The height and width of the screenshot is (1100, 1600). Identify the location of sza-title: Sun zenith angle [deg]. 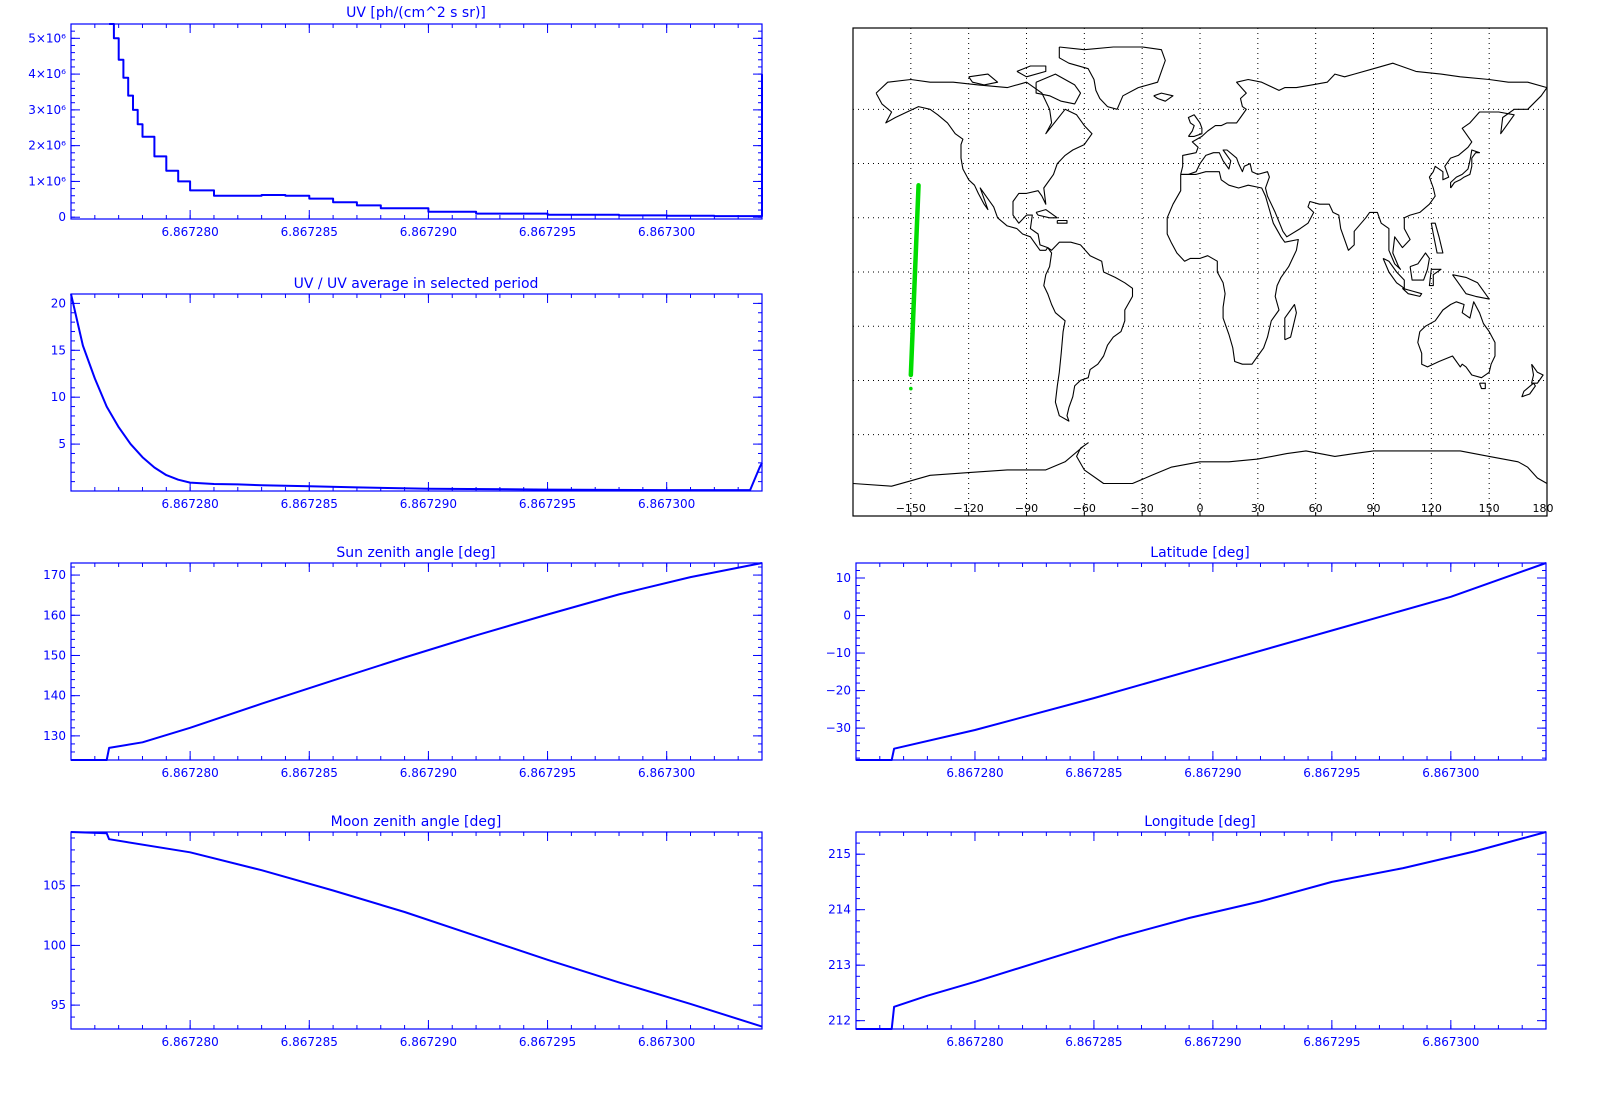
(415, 553).